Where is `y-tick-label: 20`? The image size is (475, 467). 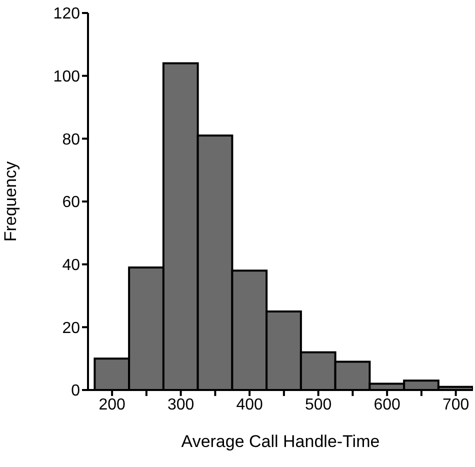
y-tick-label: 20 is located at coordinates (71, 328).